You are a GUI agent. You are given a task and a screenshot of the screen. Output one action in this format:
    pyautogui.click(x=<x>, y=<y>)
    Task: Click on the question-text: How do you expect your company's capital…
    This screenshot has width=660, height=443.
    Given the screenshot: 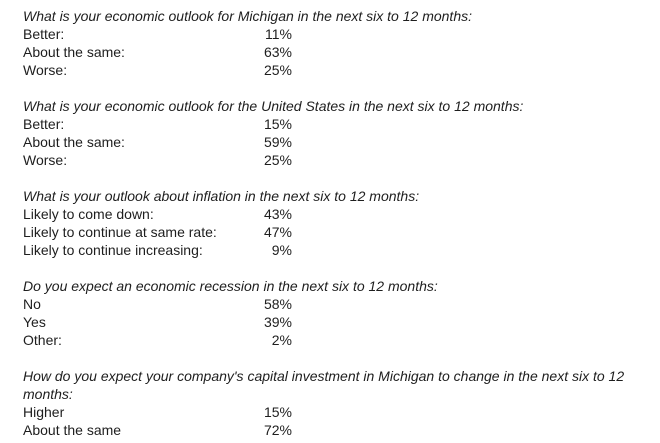 What is the action you would take?
    pyautogui.click(x=324, y=385)
    